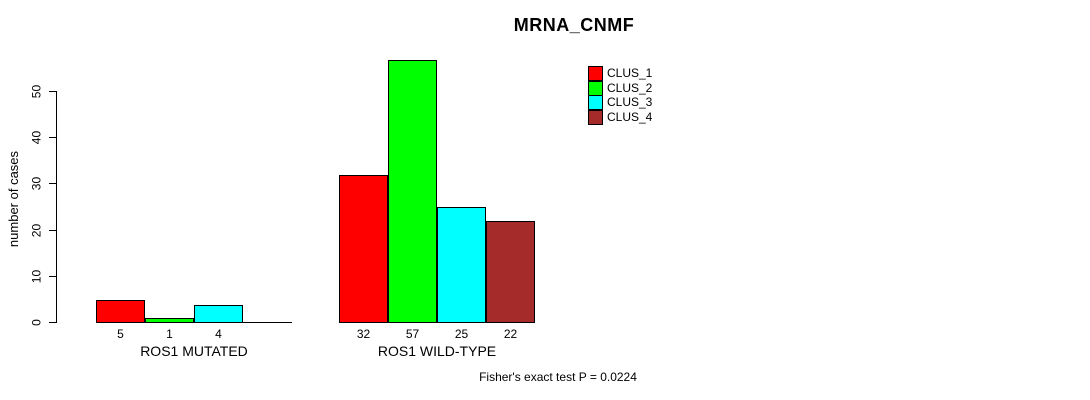 Image resolution: width=1090 pixels, height=400 pixels. Describe the element at coordinates (218, 334) in the screenshot. I see `bar-count-label: 4` at that location.